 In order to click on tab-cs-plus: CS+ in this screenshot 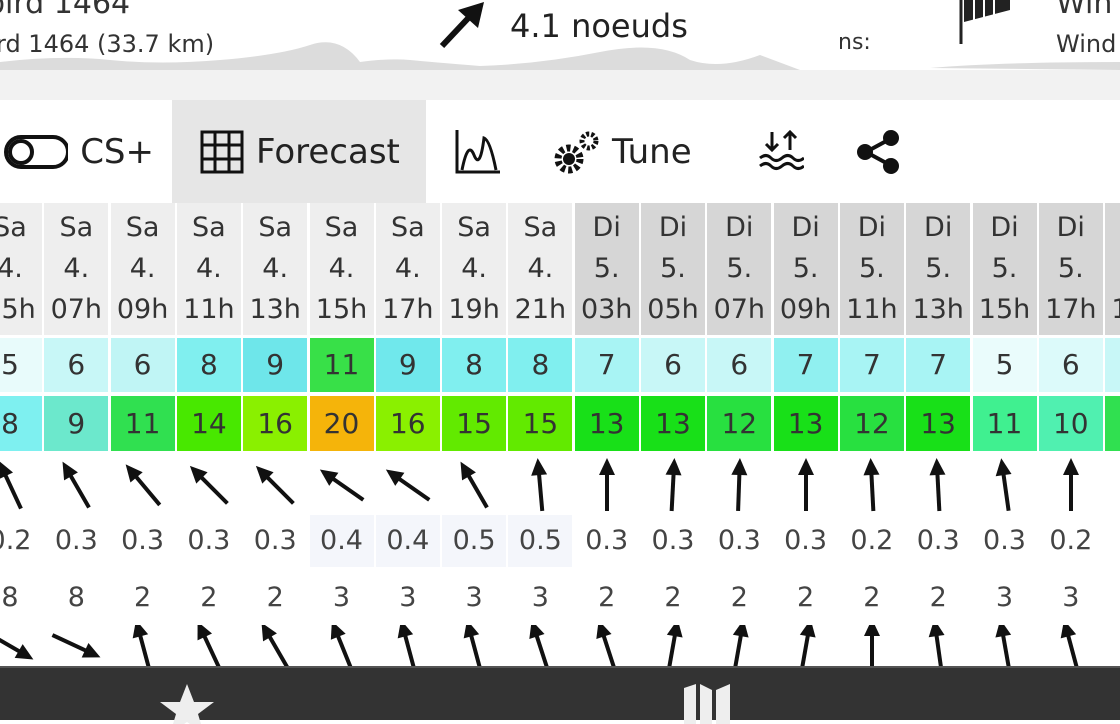, I will do `click(86, 151)`.